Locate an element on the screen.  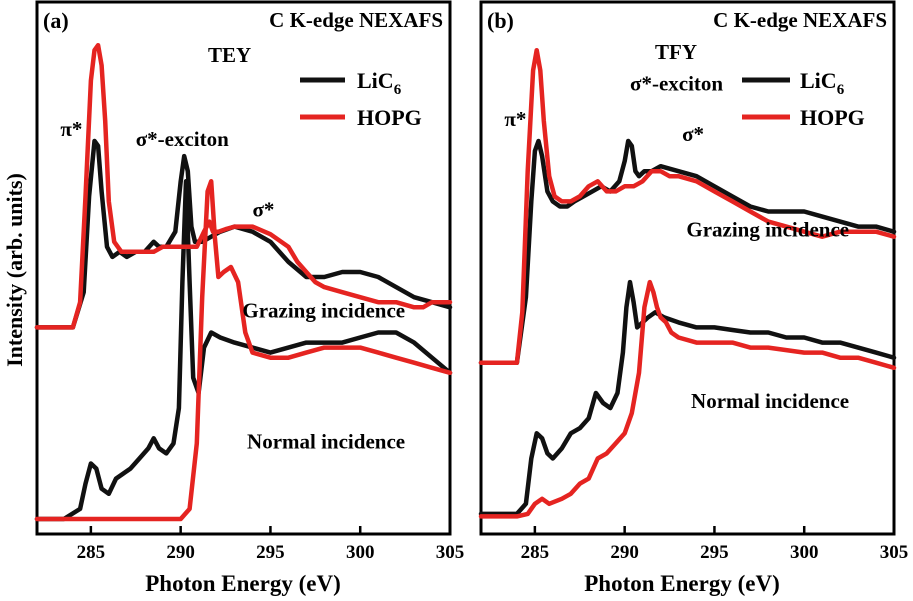
panel-a-annotation: Grazing incidence is located at coordinates (323, 310).